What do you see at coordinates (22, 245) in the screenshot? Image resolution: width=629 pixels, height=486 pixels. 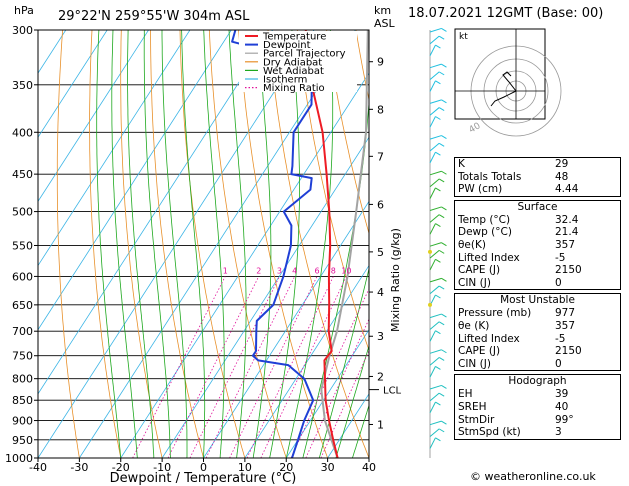 I see `pressure-tick-label: 550` at bounding box center [22, 245].